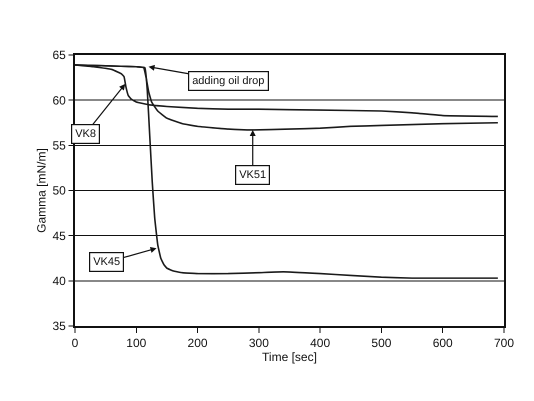  Describe the element at coordinates (41, 190) in the screenshot. I see `y-axis-title: Gamma [mN/m]` at that location.